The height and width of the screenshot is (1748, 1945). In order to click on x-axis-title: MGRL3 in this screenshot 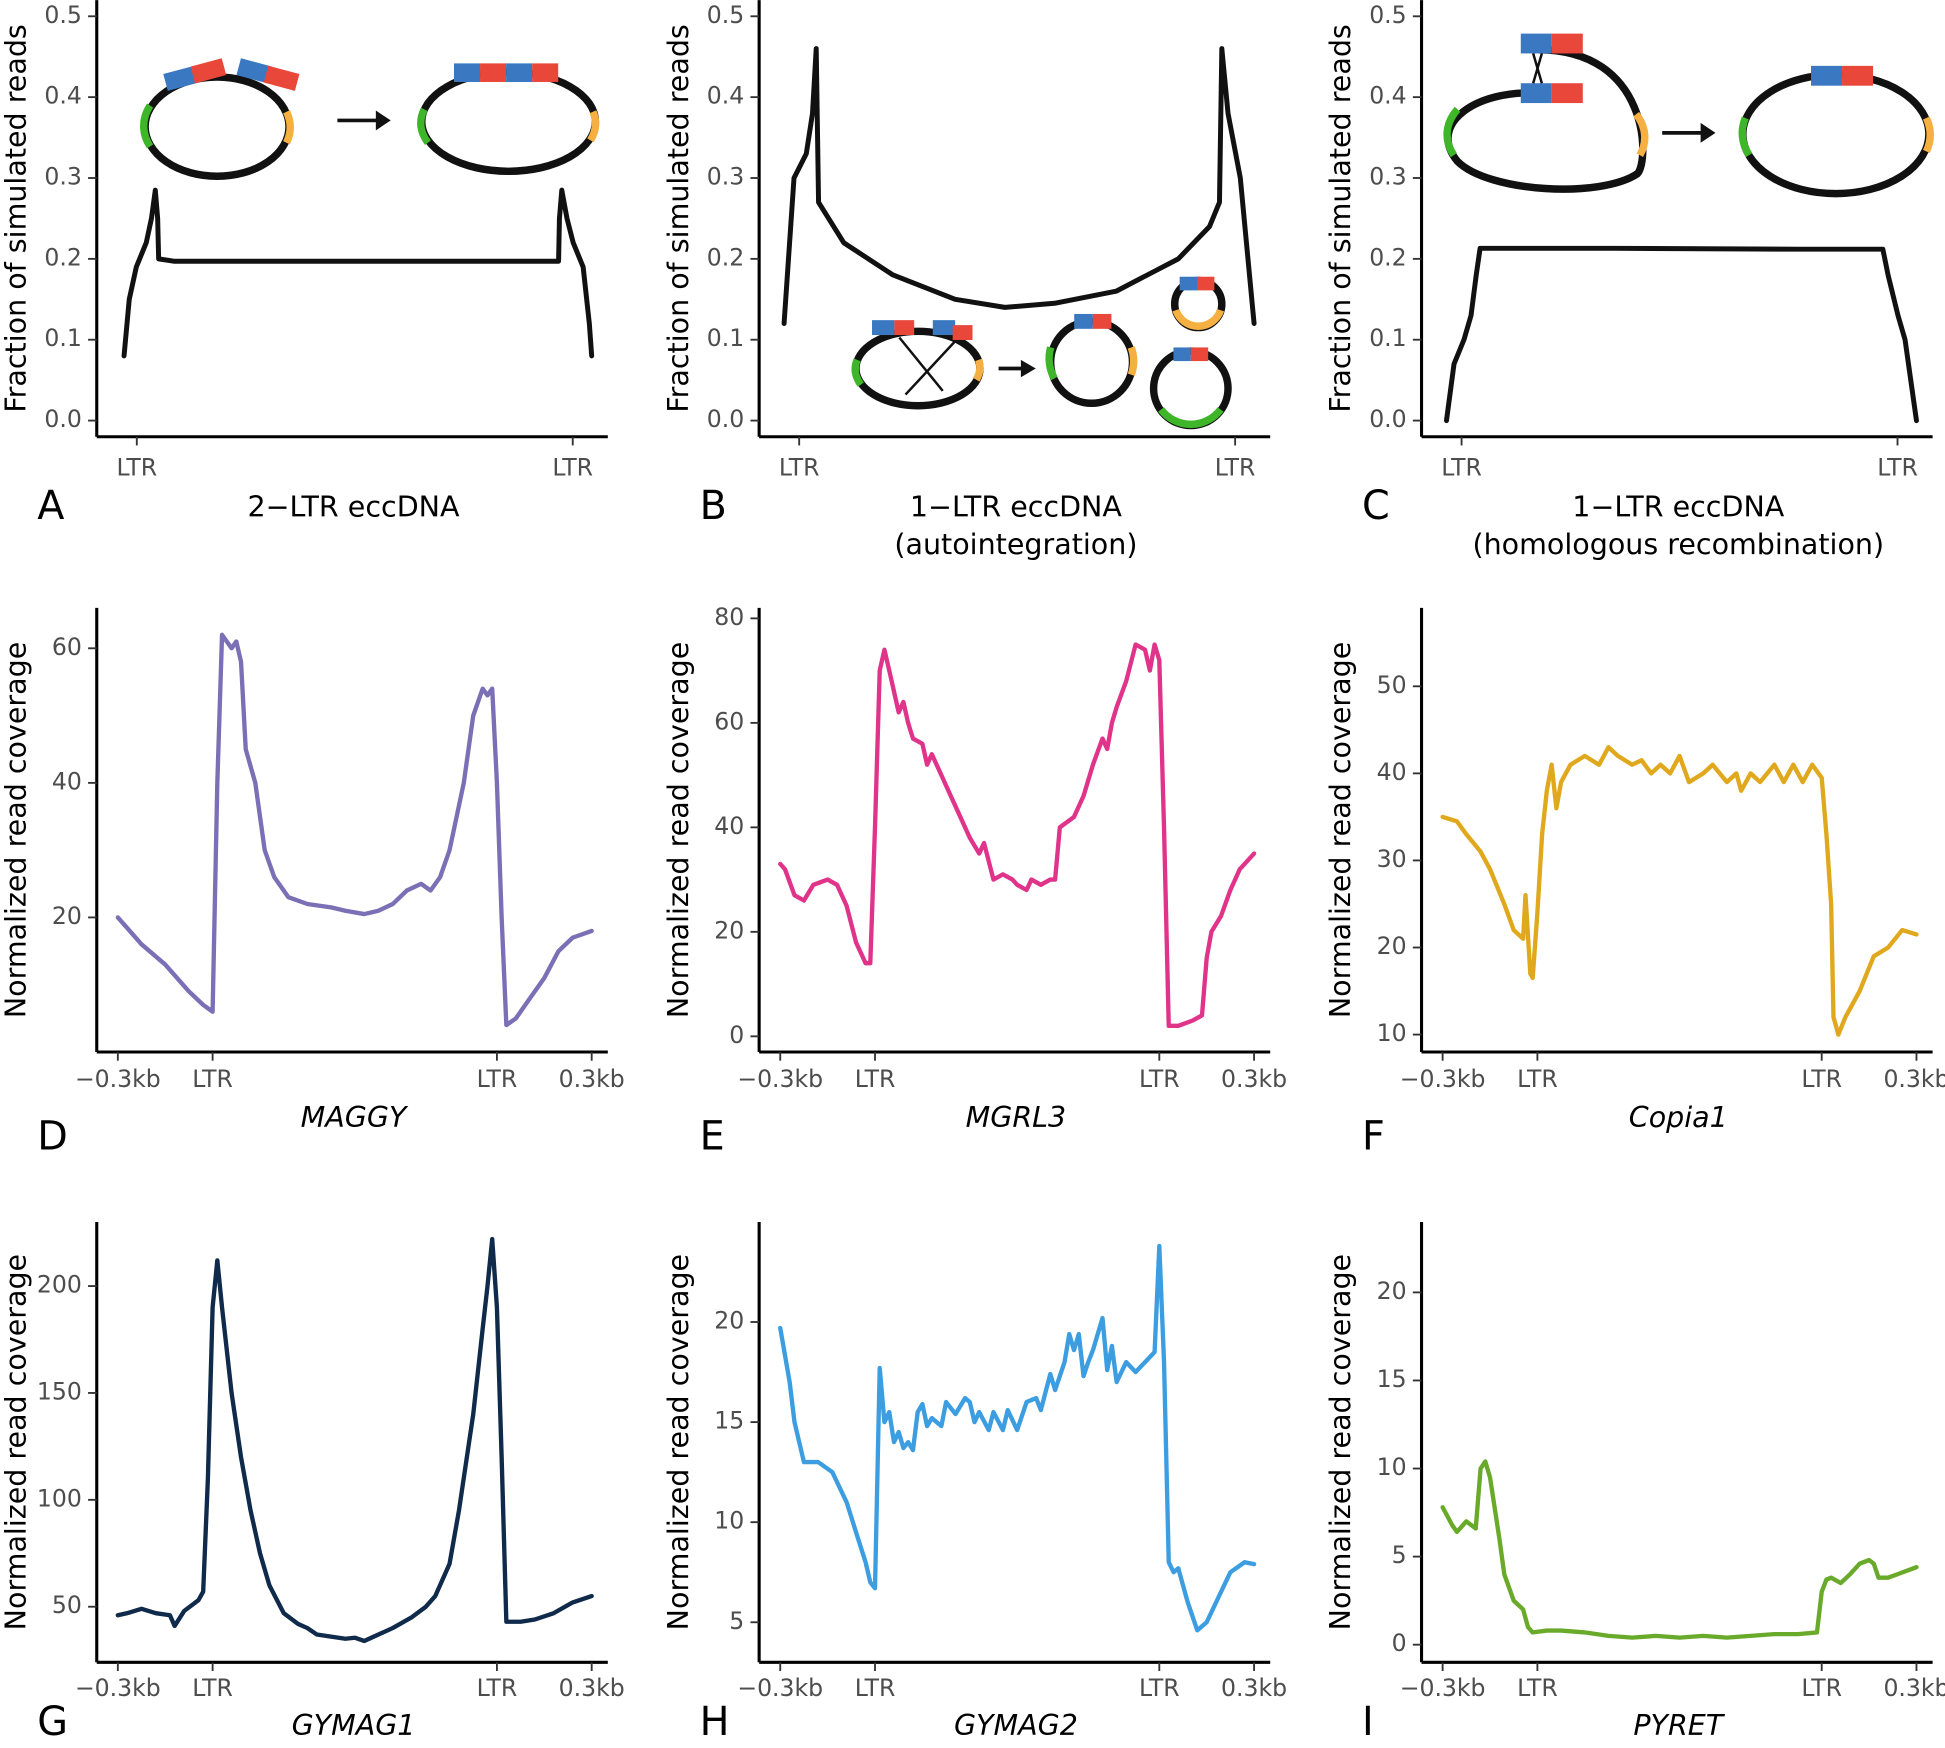, I will do `click(1016, 1117)`.